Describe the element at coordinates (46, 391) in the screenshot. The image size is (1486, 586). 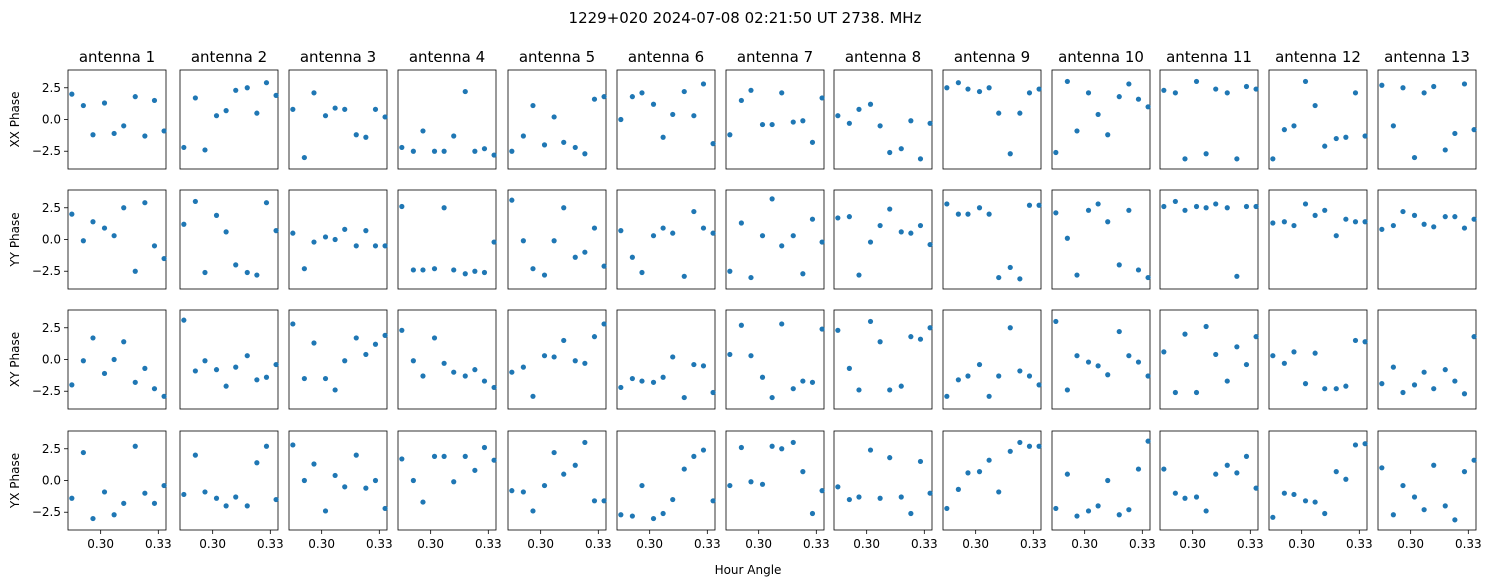
I see `y-tick-label: −2.5` at that location.